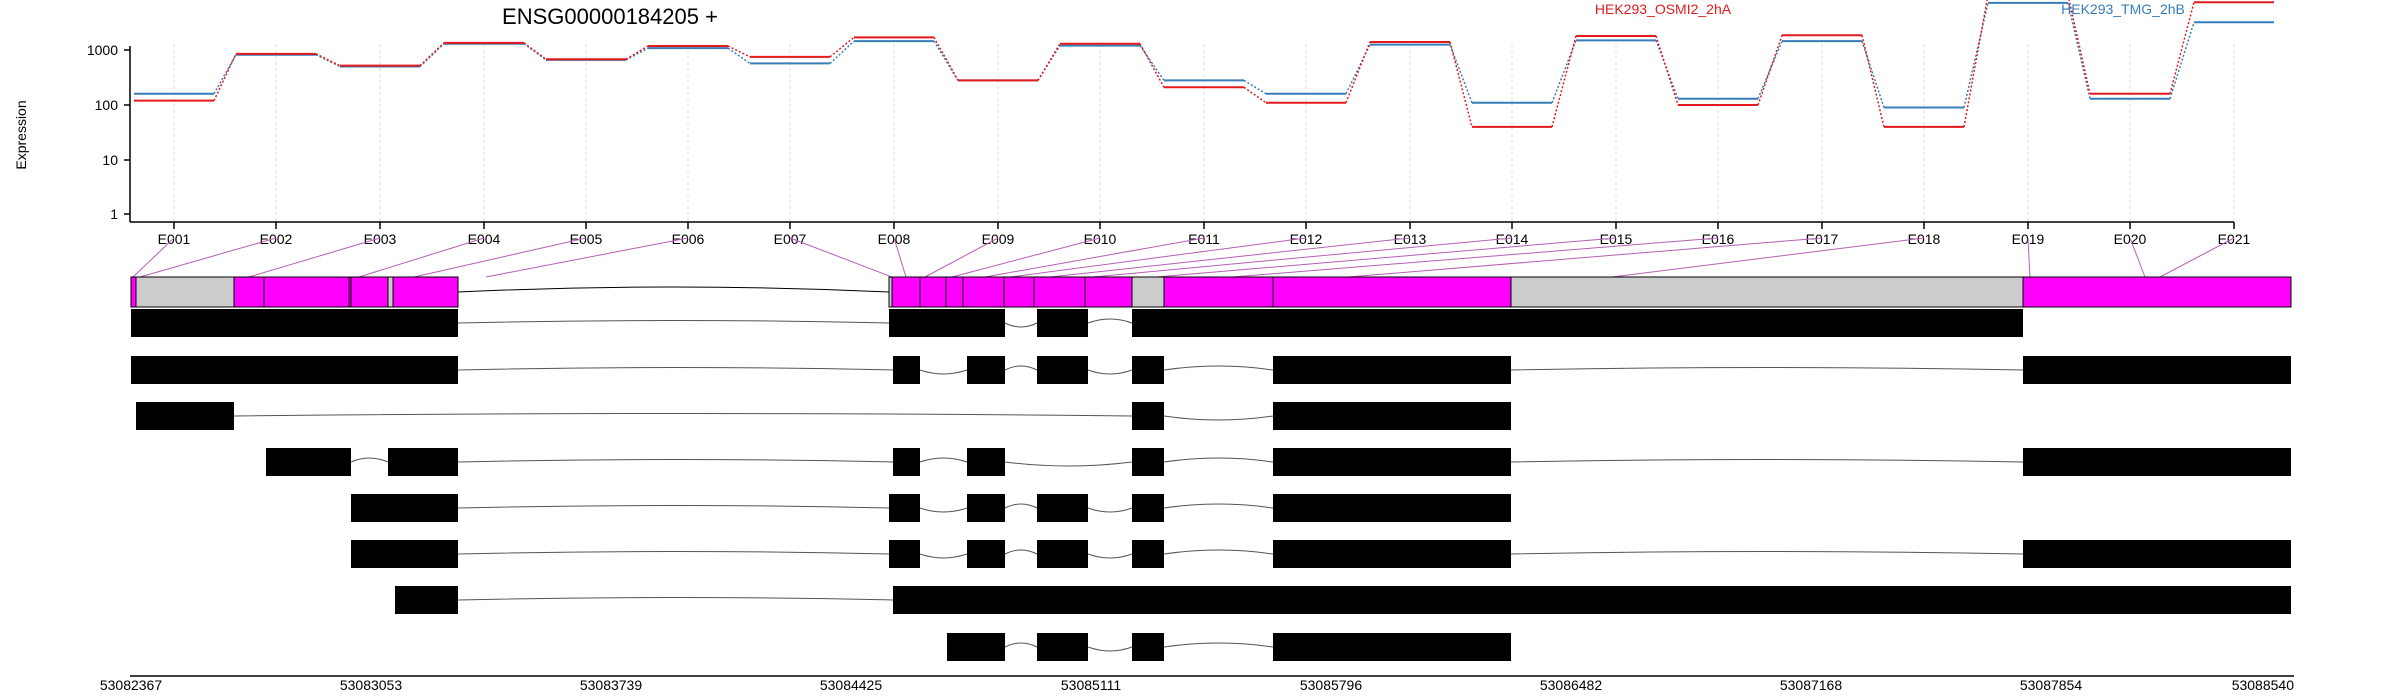 This screenshot has height=700, width=2400. What do you see at coordinates (2051, 685) in the screenshot?
I see `genomic-tick-label-9: 53087854` at bounding box center [2051, 685].